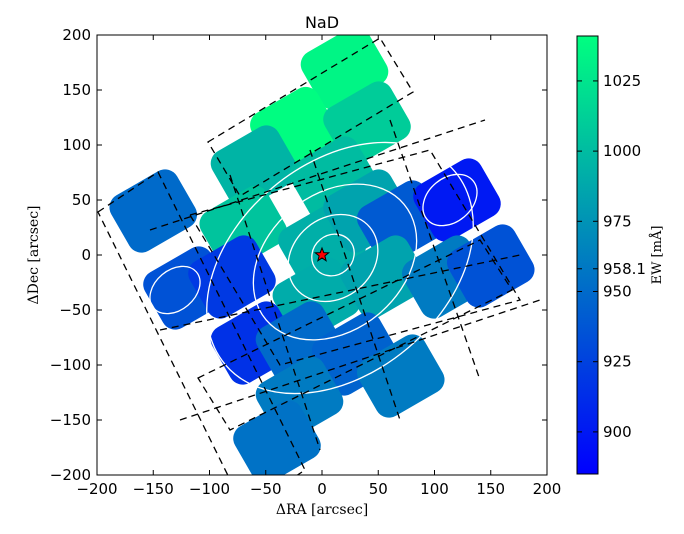 The height and width of the screenshot is (534, 684). What do you see at coordinates (322, 510) in the screenshot?
I see `x-axis-label: ΔRA [arcsec]` at bounding box center [322, 510].